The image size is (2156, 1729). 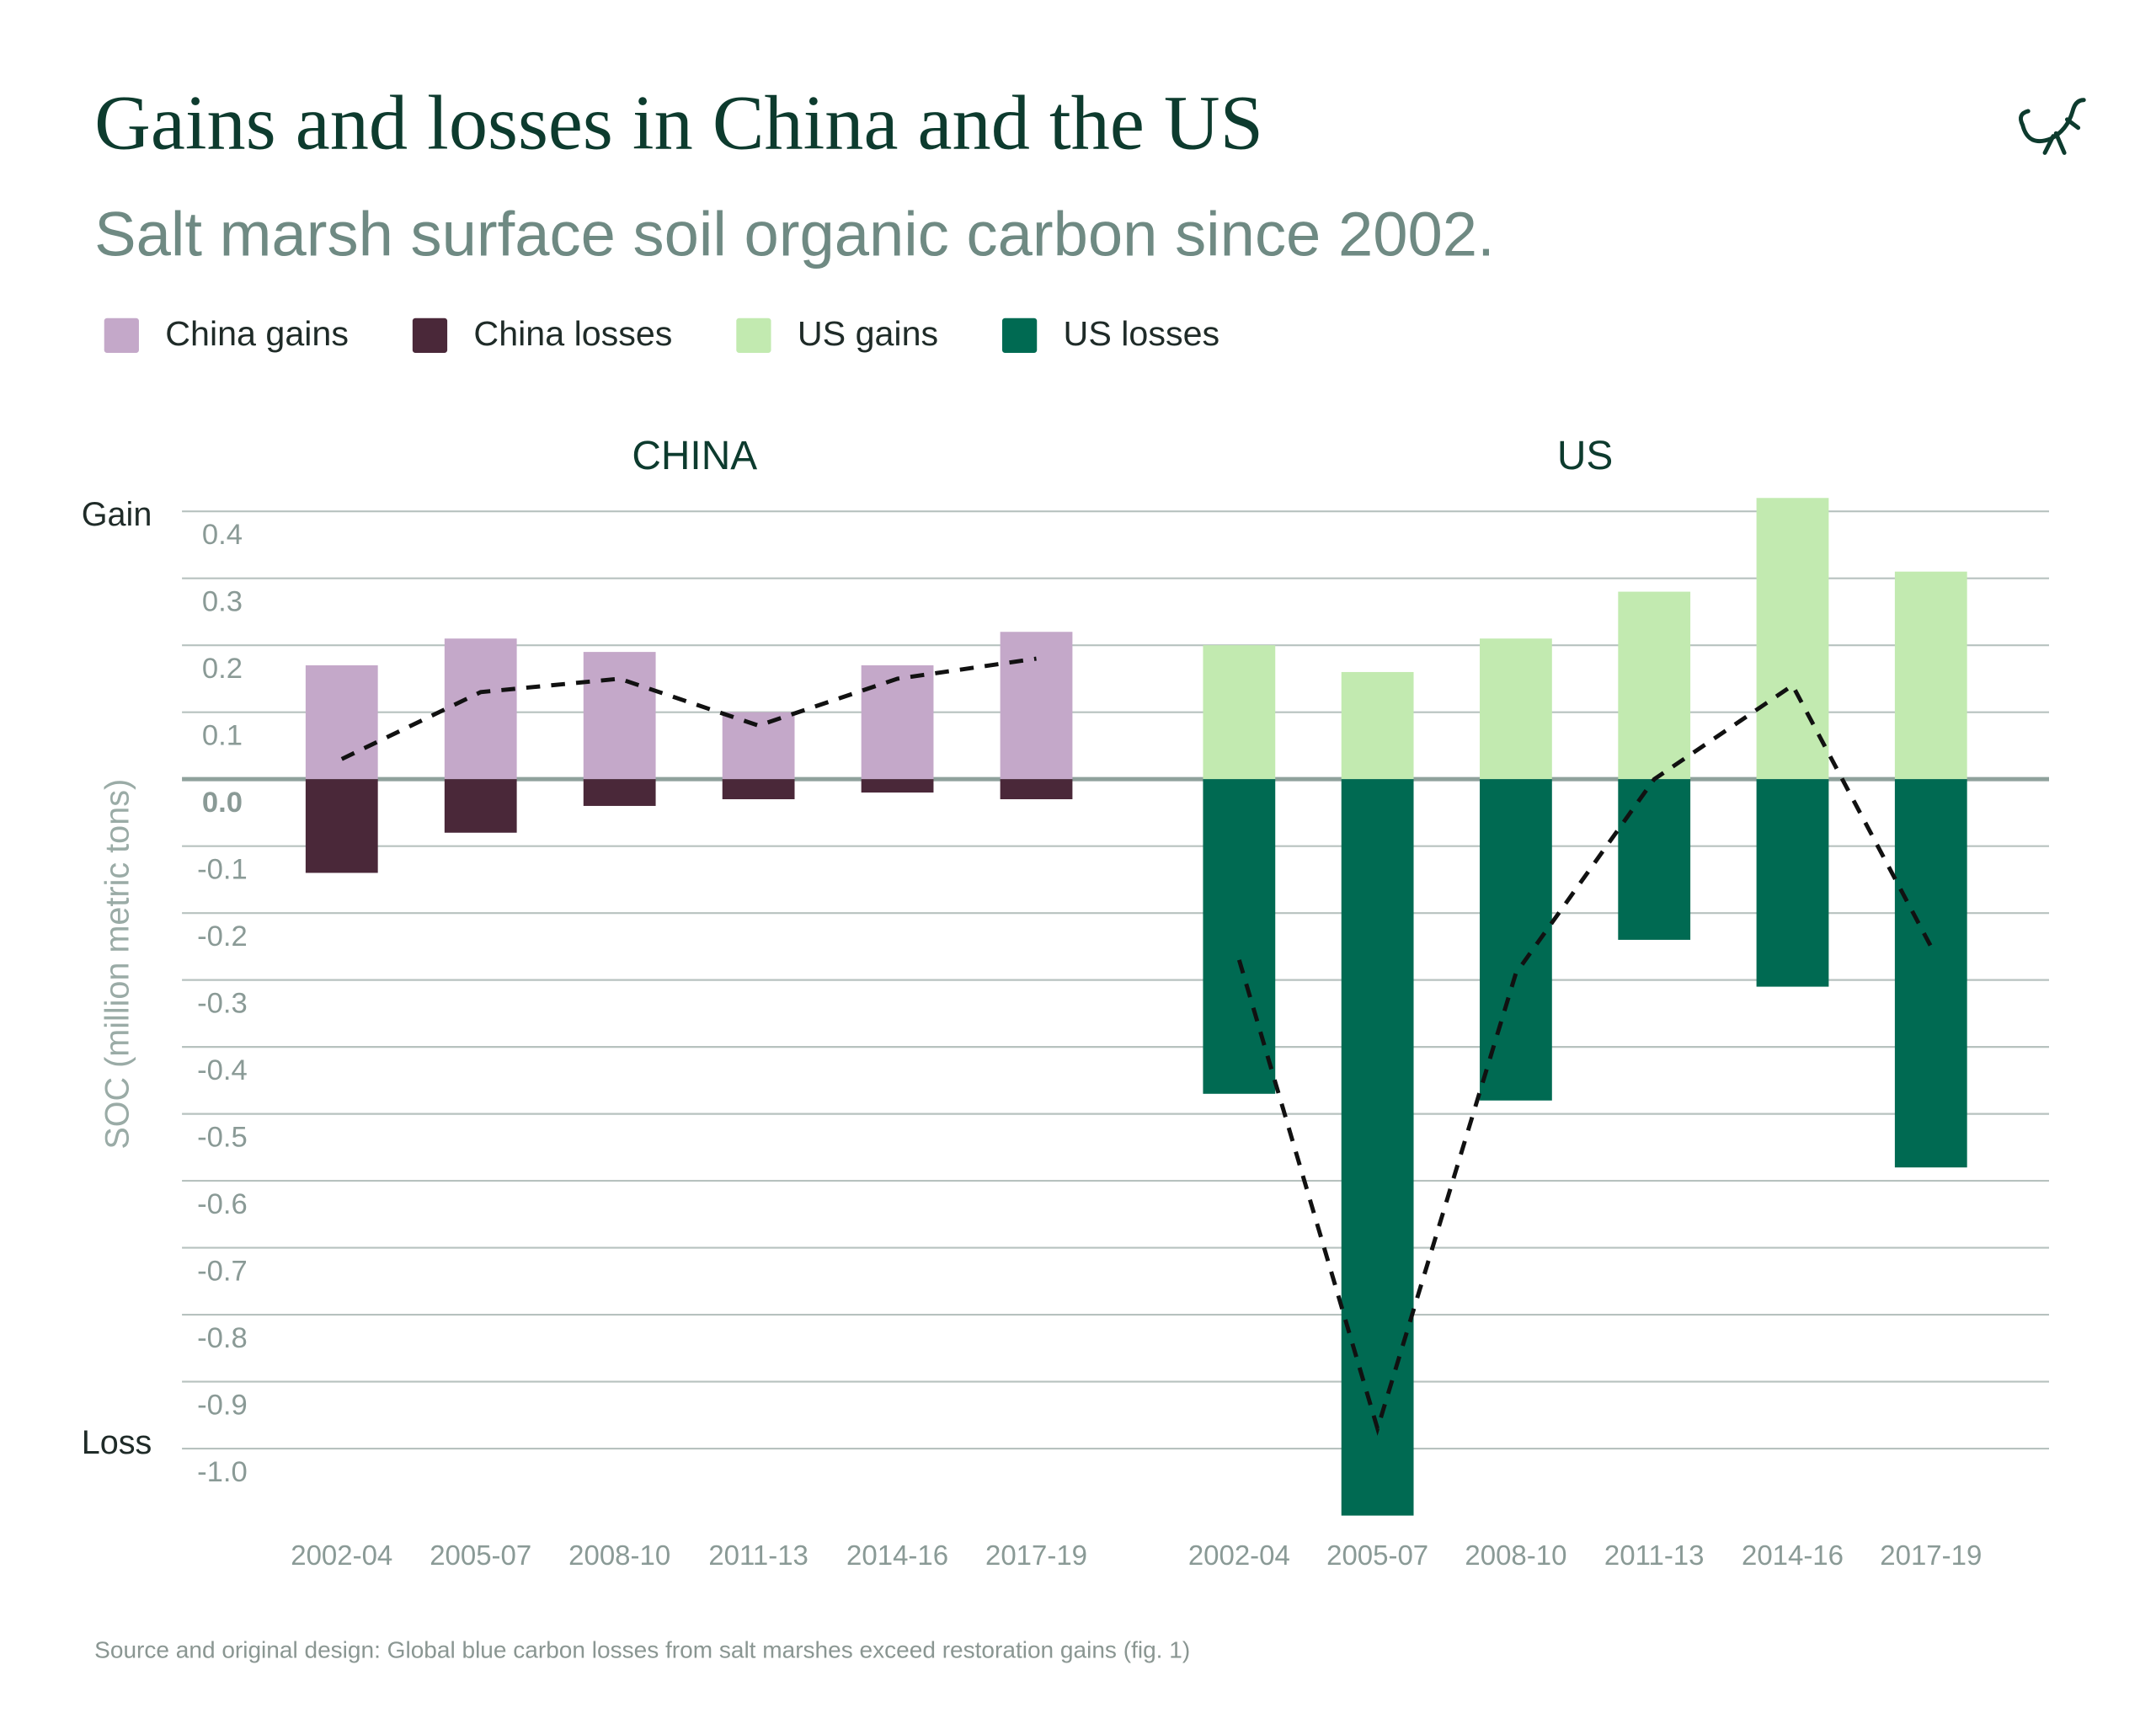 I want to click on y-tick-label: -0.8, so click(x=222, y=1338).